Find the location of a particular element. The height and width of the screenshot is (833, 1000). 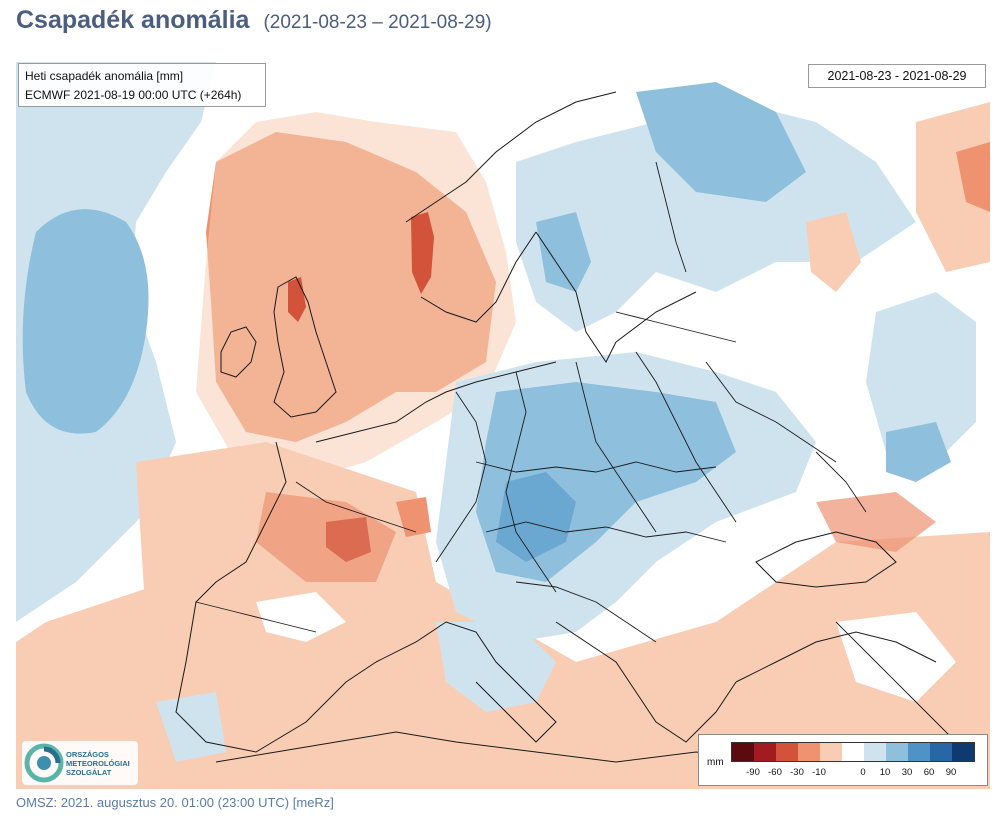

iberia-neutral-patch is located at coordinates (301, 617).